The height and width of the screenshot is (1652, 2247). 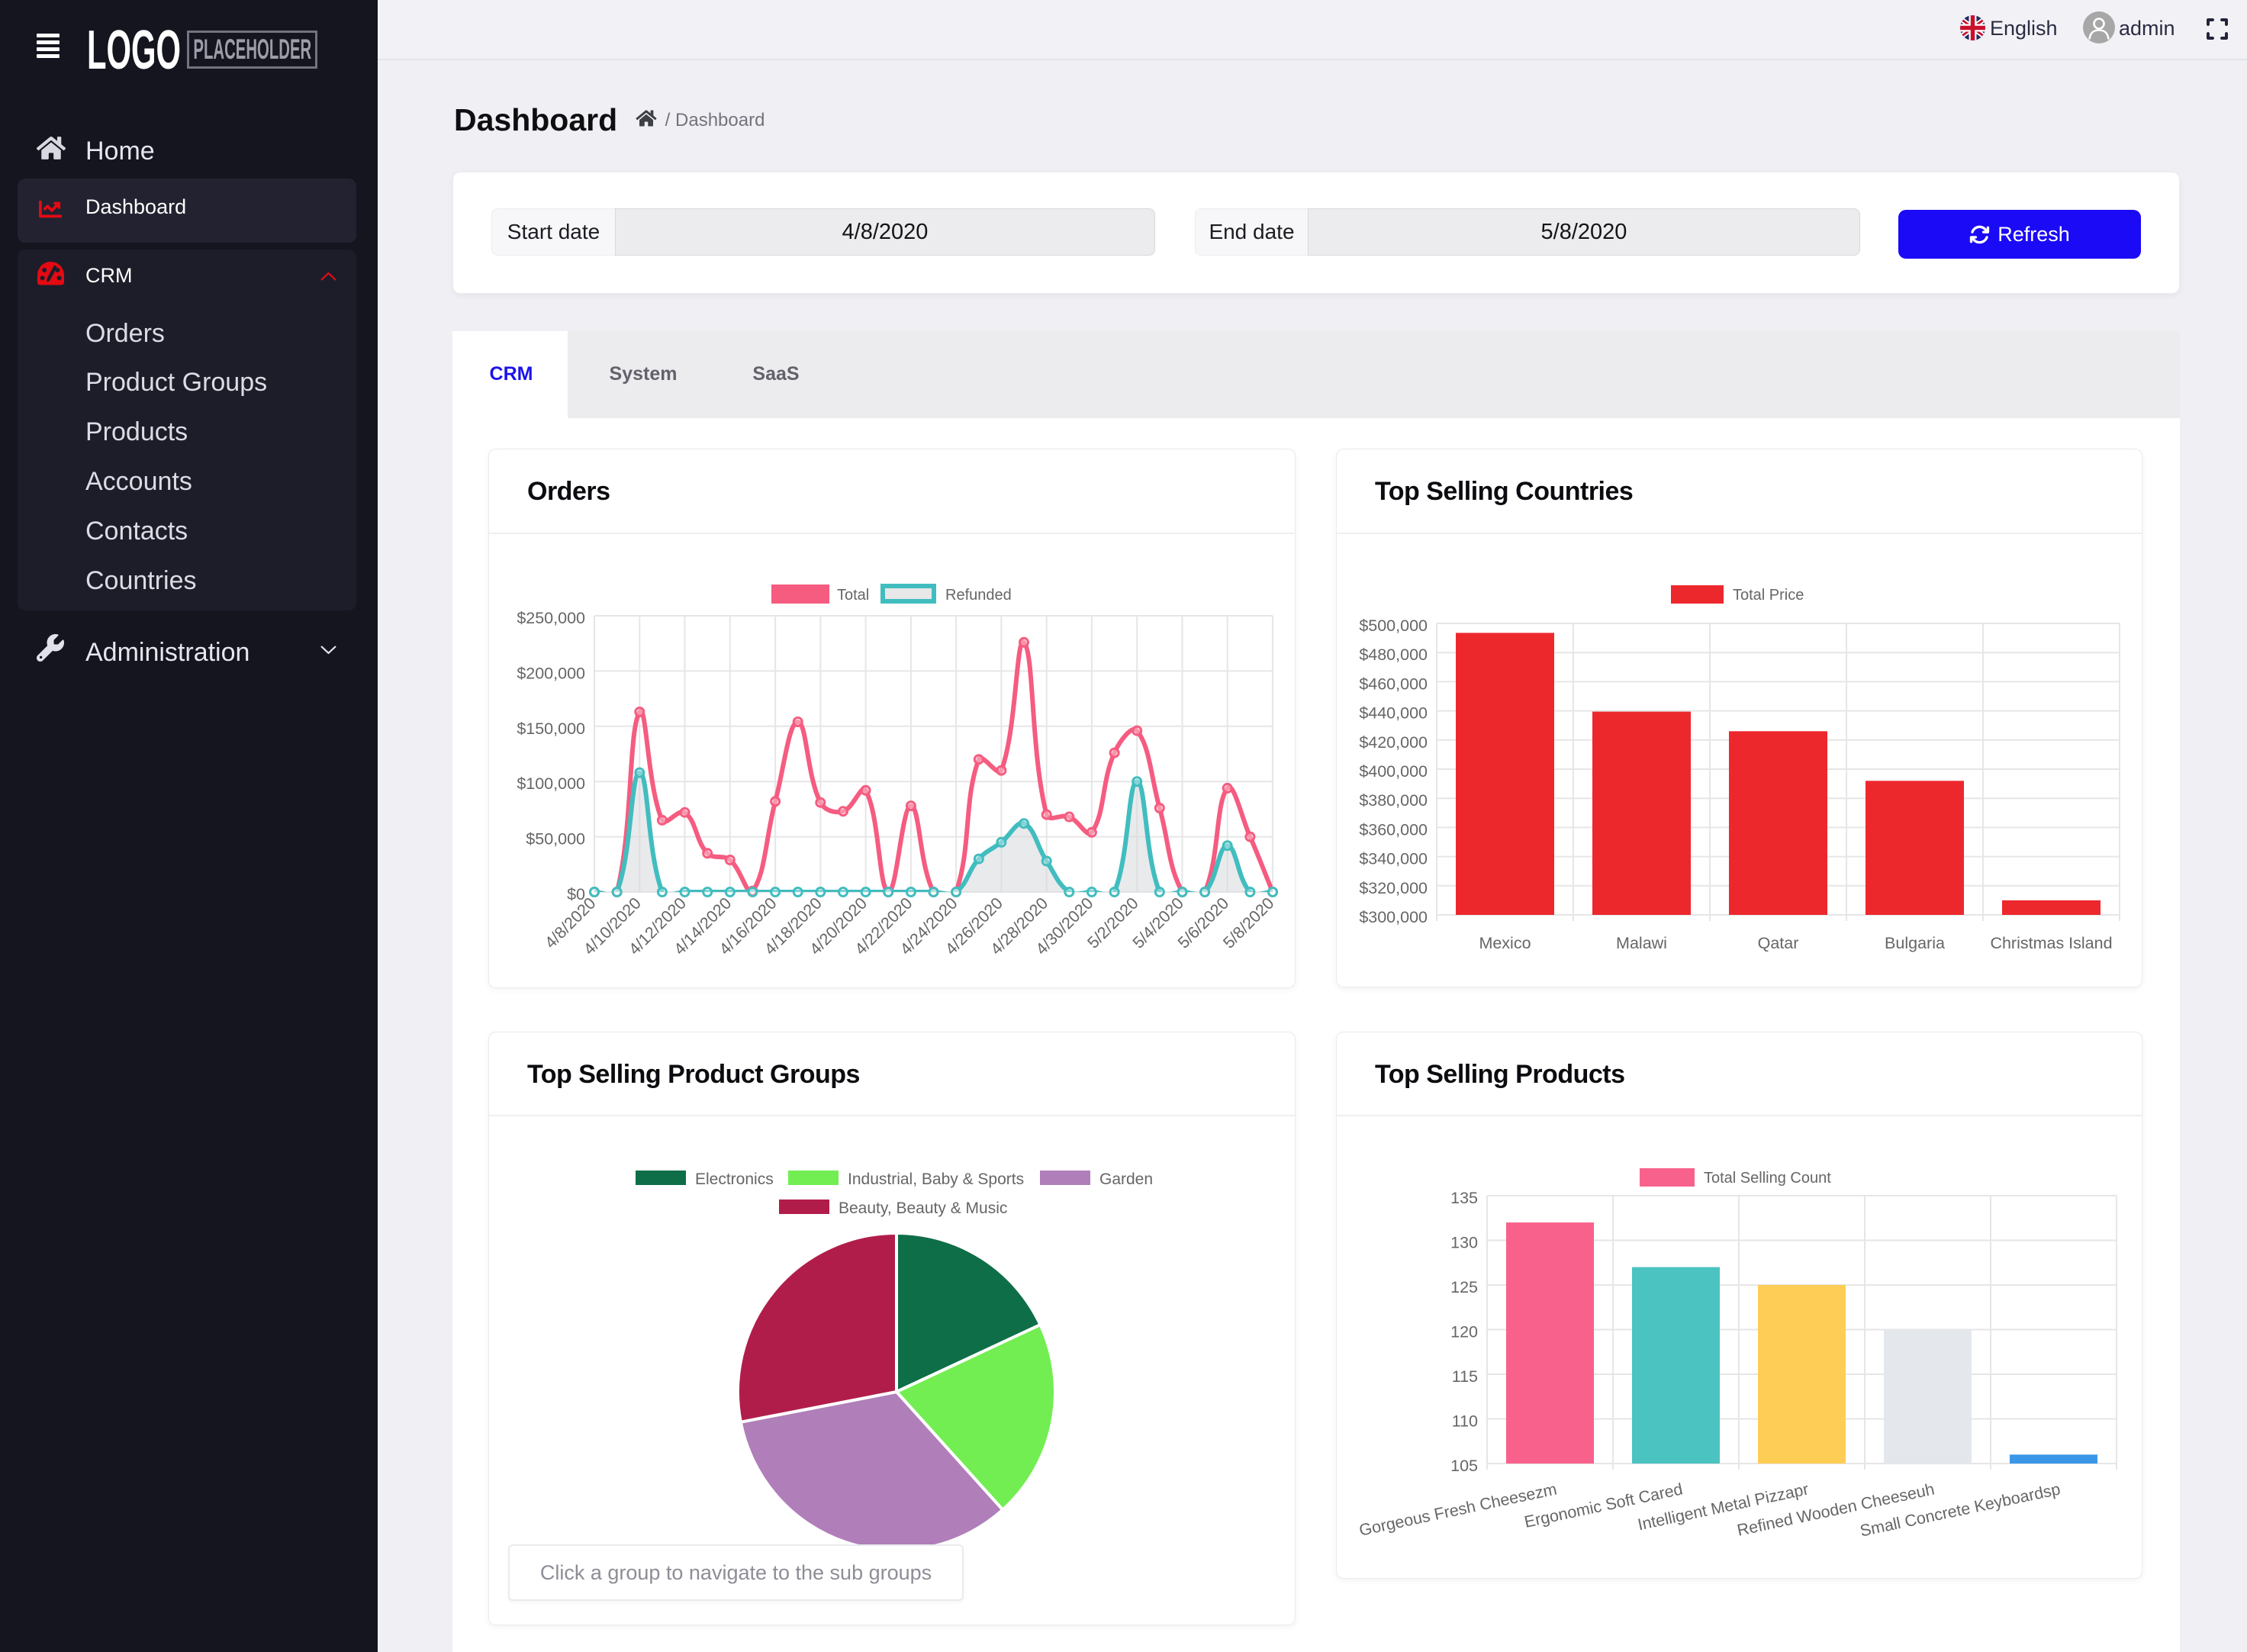 What do you see at coordinates (1464, 1243) in the screenshot?
I see `svg-text: 130` at bounding box center [1464, 1243].